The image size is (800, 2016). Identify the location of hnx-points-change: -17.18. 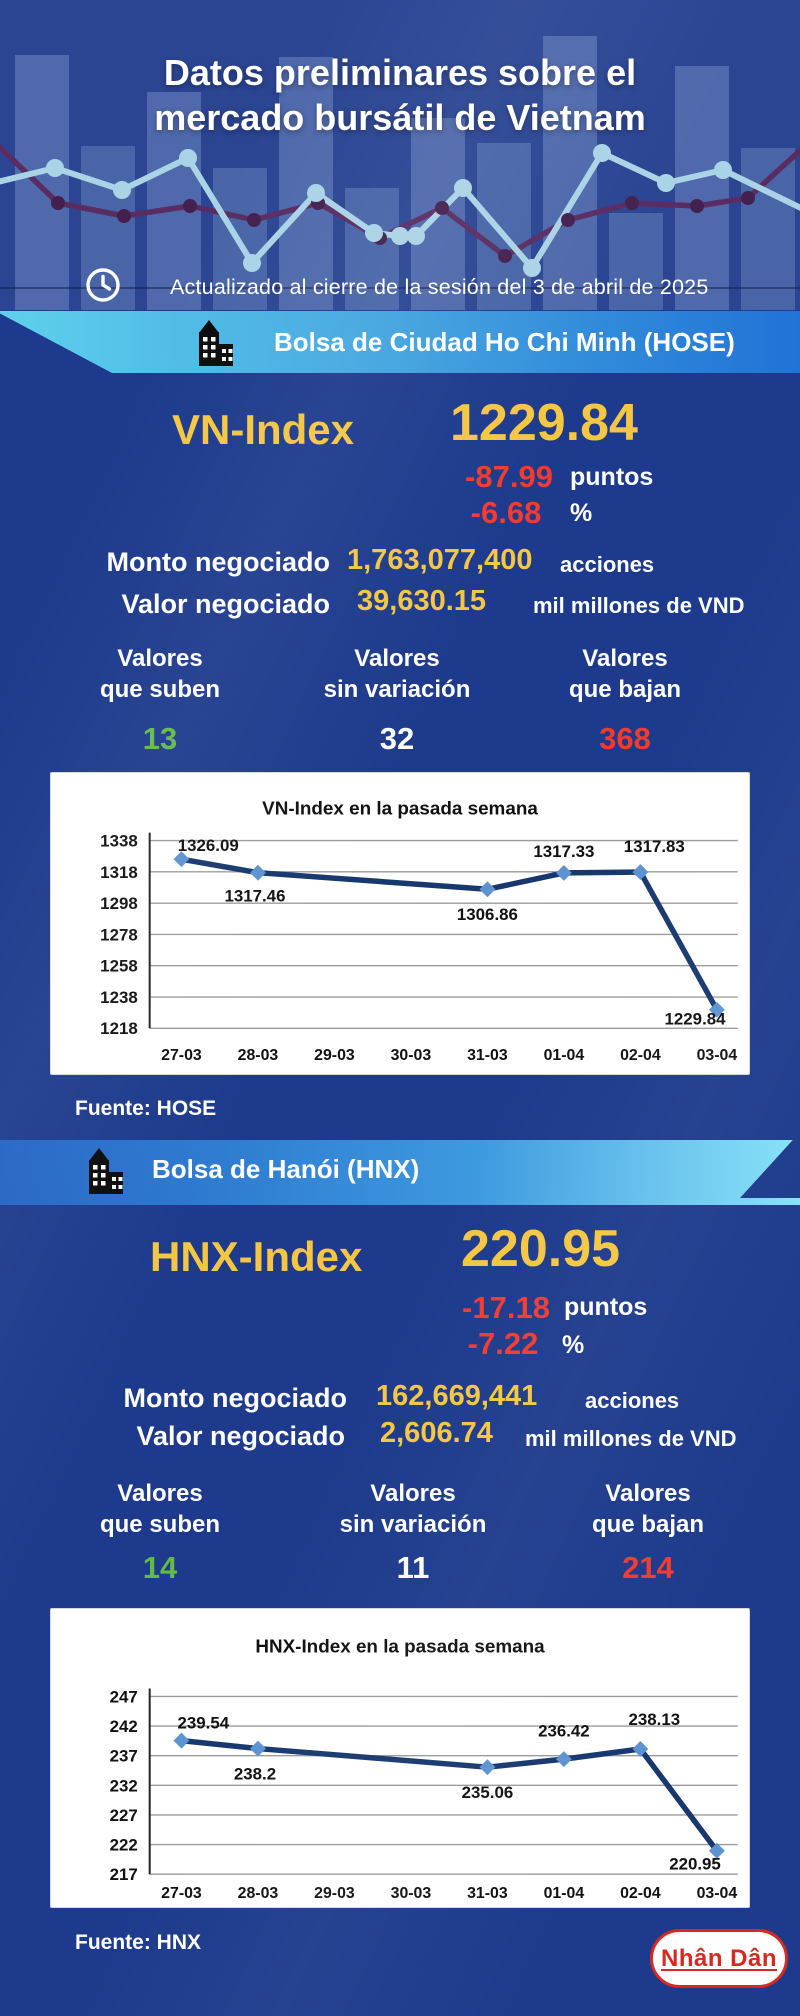
(506, 1307).